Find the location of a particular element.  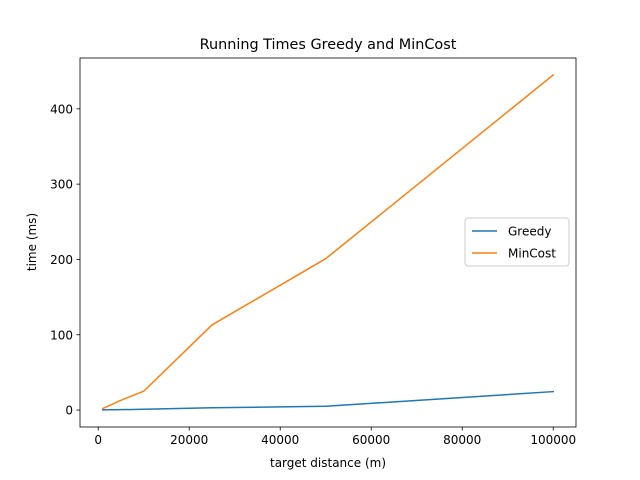

y-tick-label: 200 is located at coordinates (61, 260).